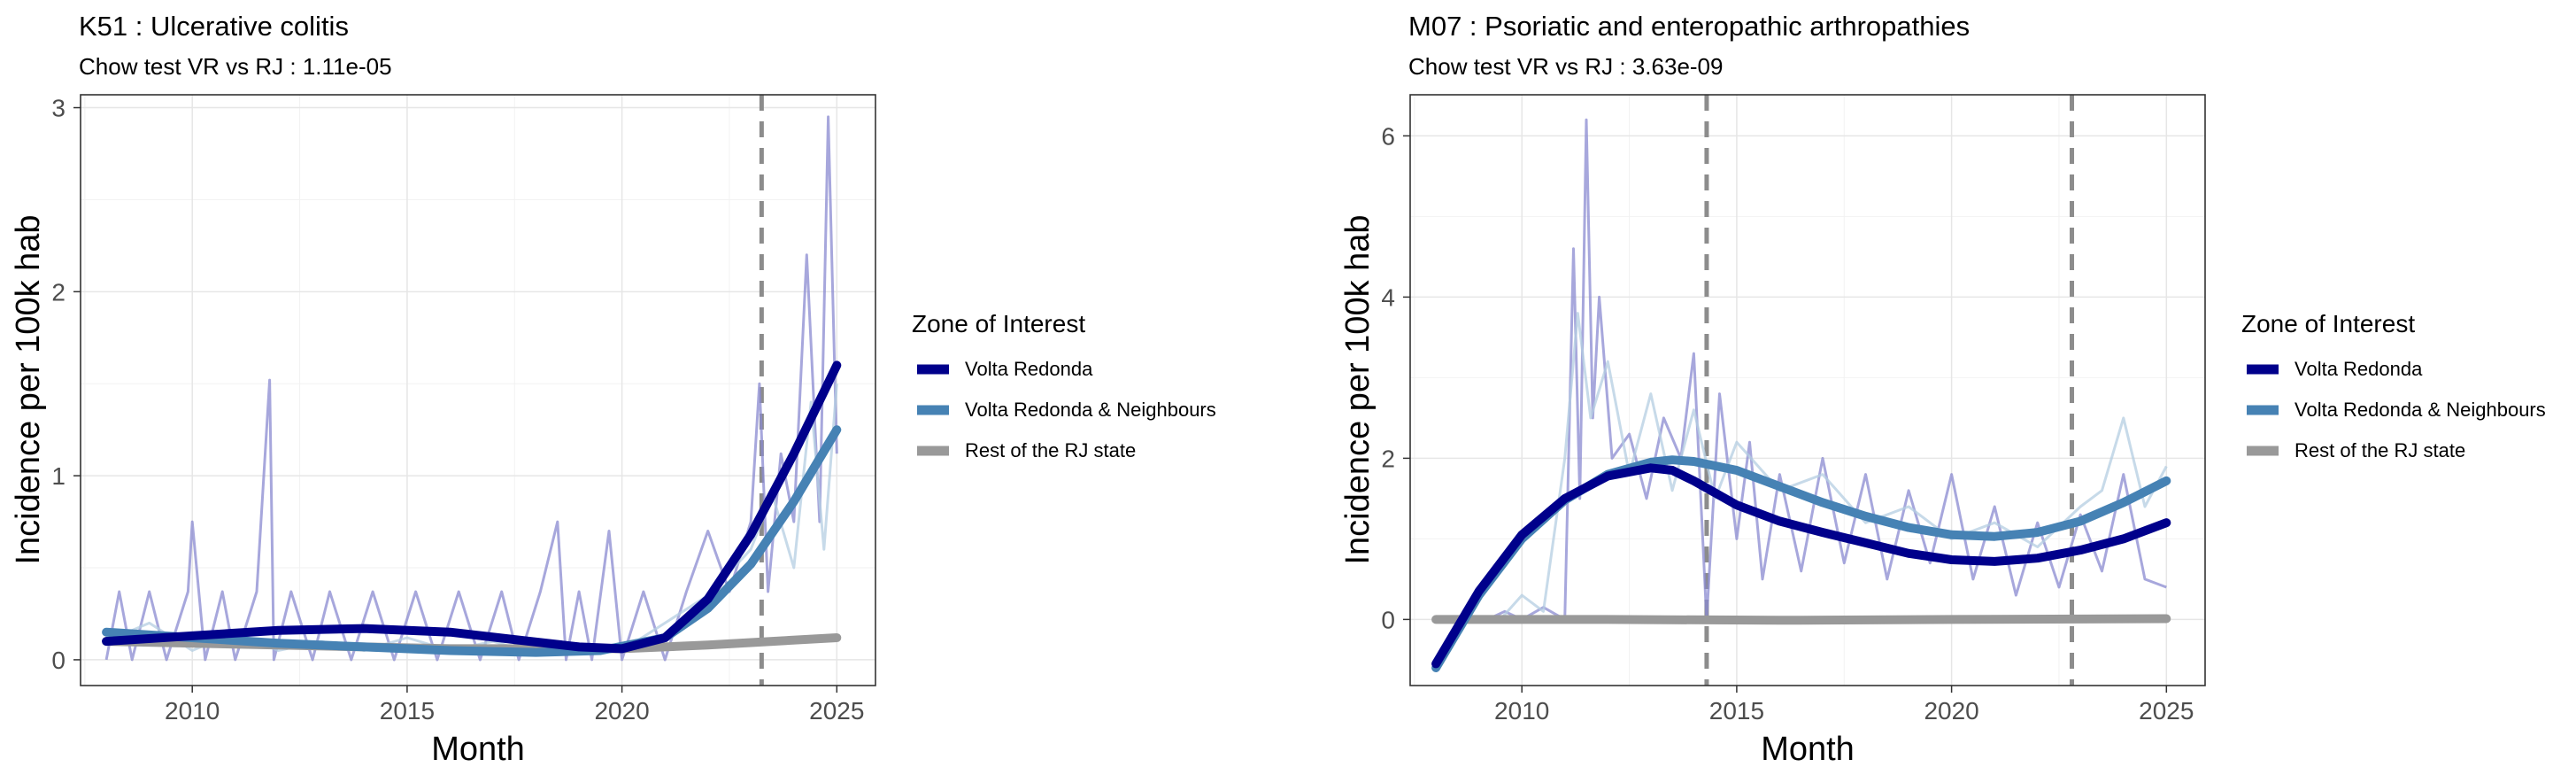 This screenshot has height=775, width=2576. I want to click on raw-series-line, so click(1833, 466).